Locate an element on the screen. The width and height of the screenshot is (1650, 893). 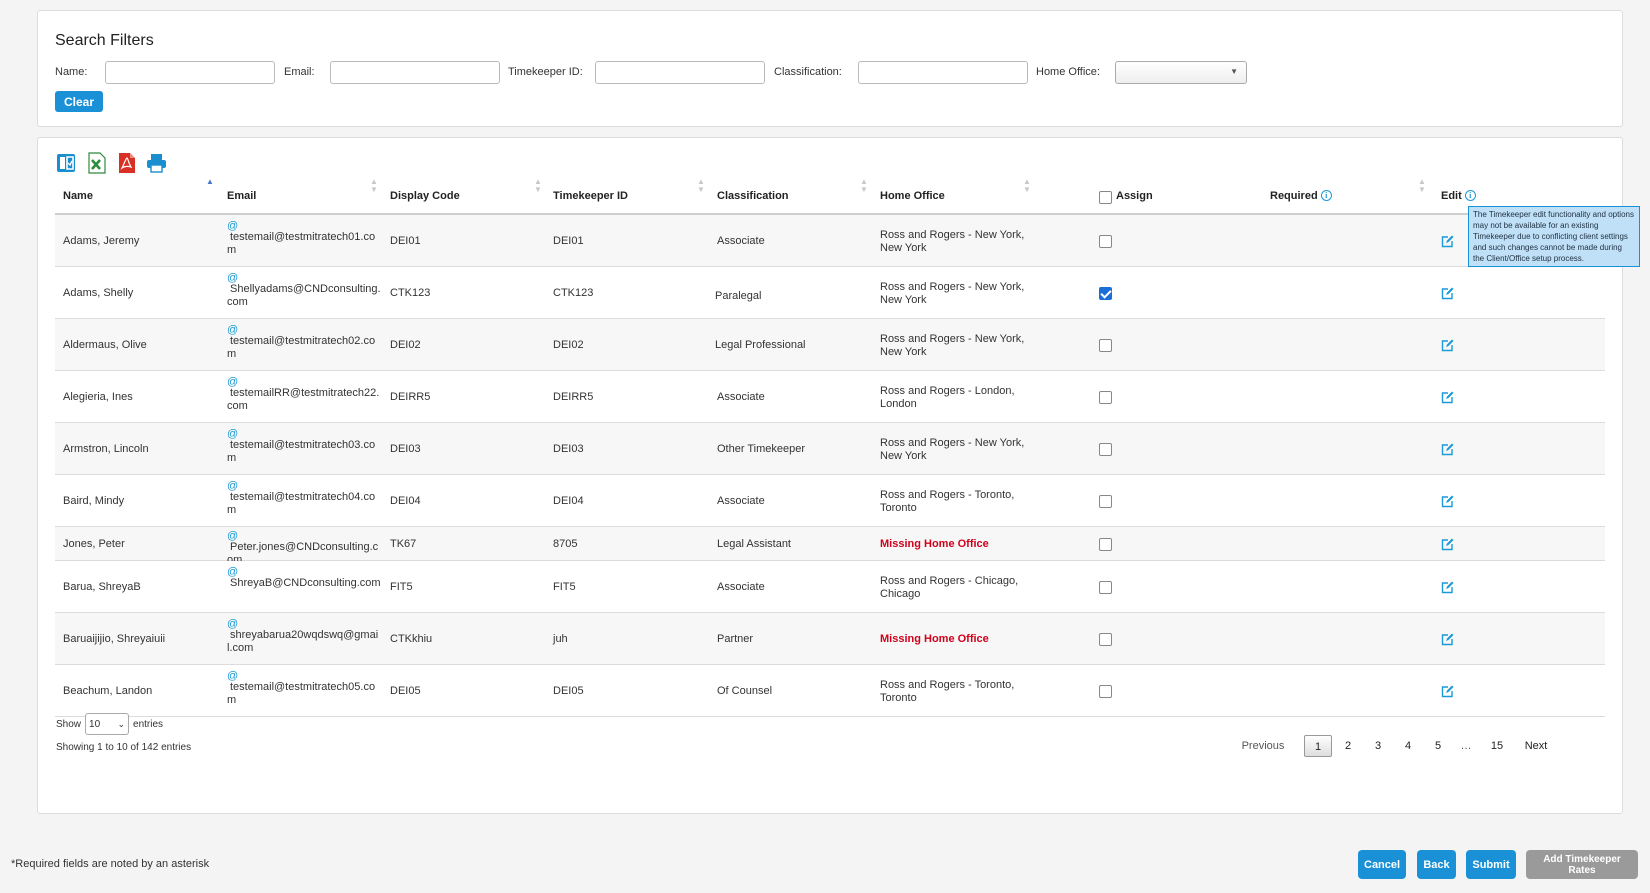
row-email: @ testemail@testmitratech03.com is located at coordinates (304, 447).